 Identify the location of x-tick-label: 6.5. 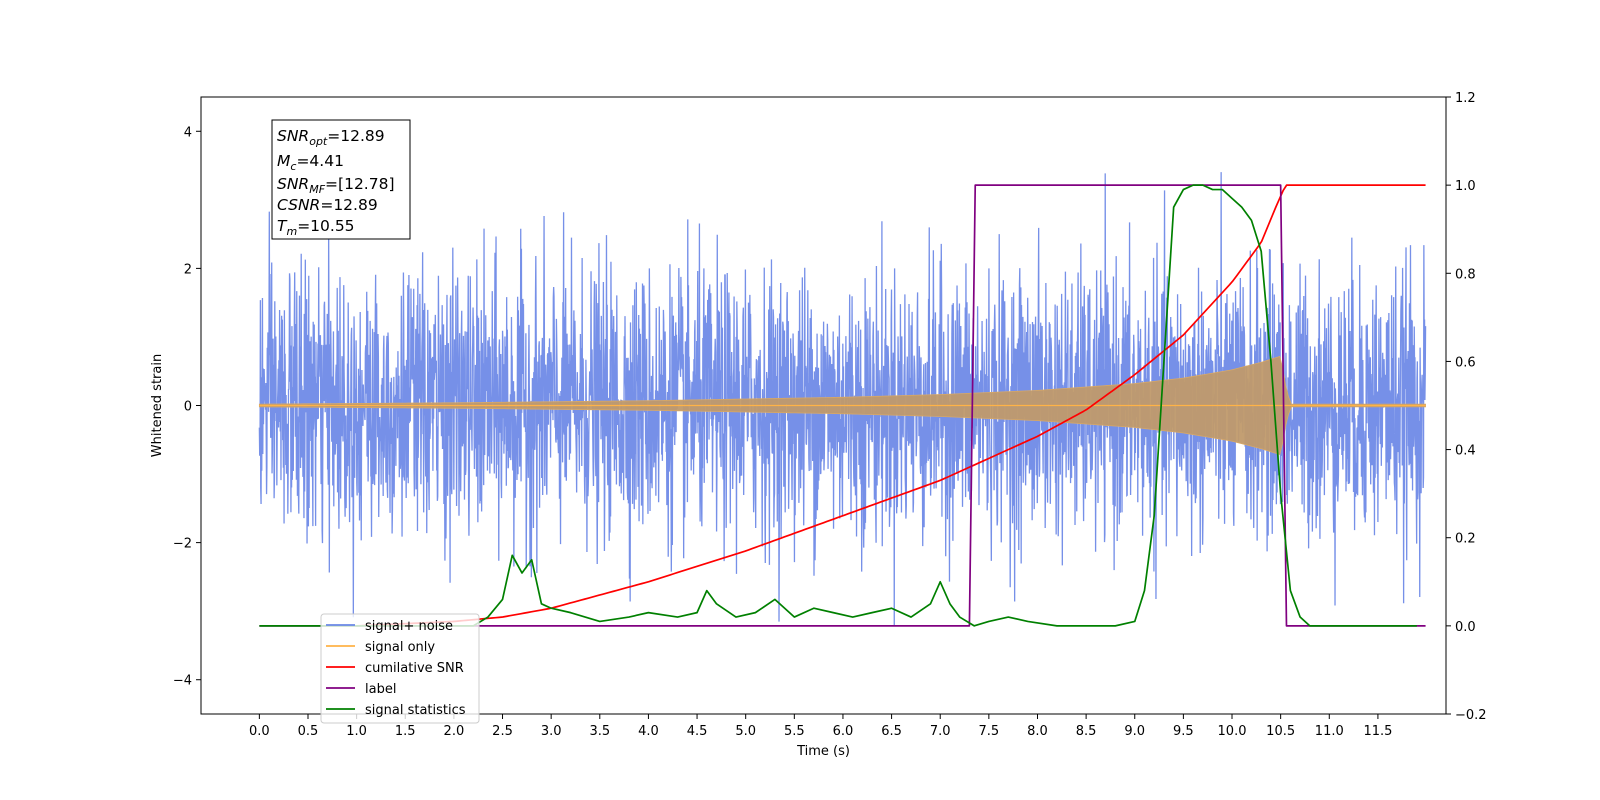
(891, 731).